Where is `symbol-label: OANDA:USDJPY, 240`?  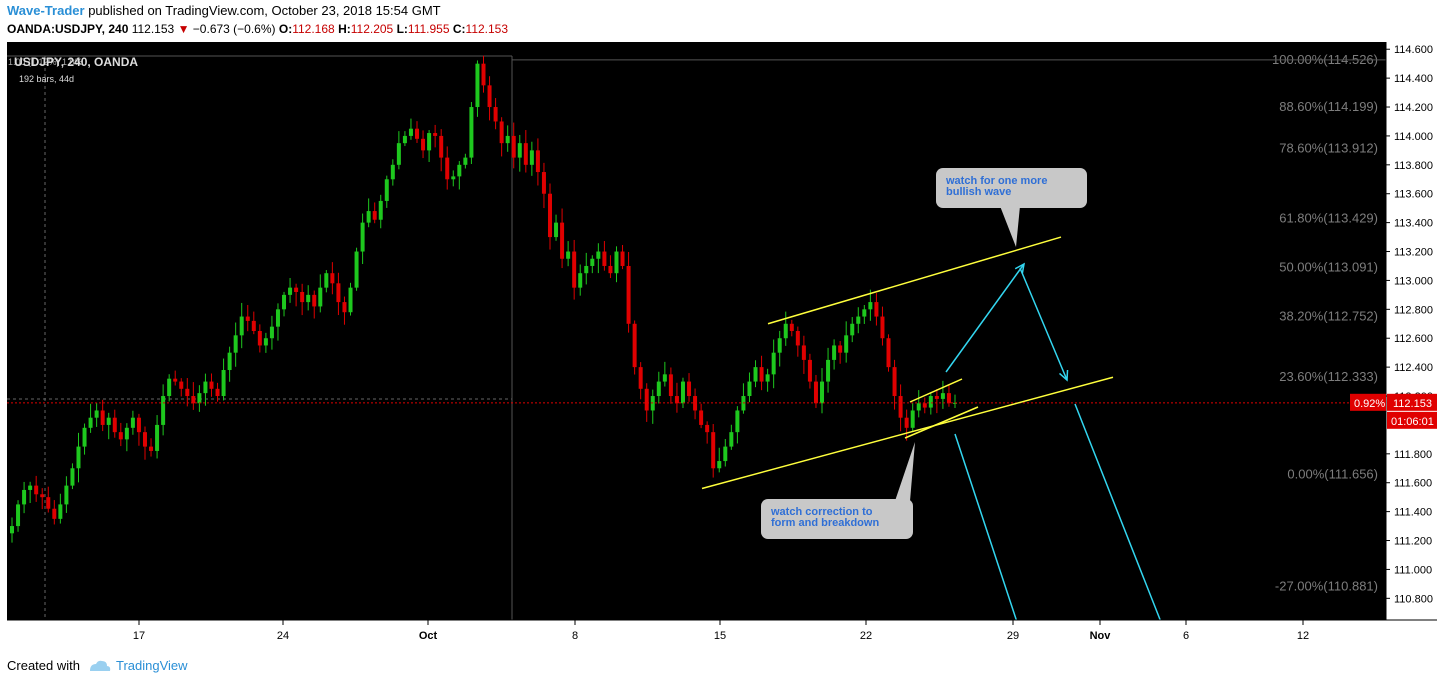
symbol-label: OANDA:USDJPY, 240 is located at coordinates (68, 29).